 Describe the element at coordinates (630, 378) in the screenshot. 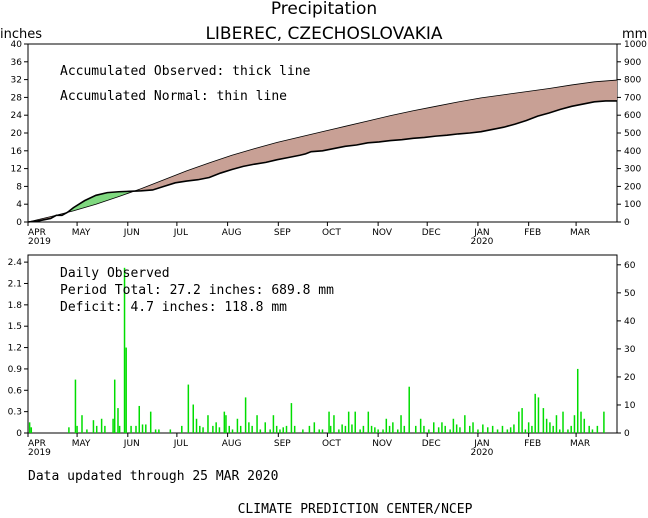

I see `y-tick-label-right: 20` at that location.